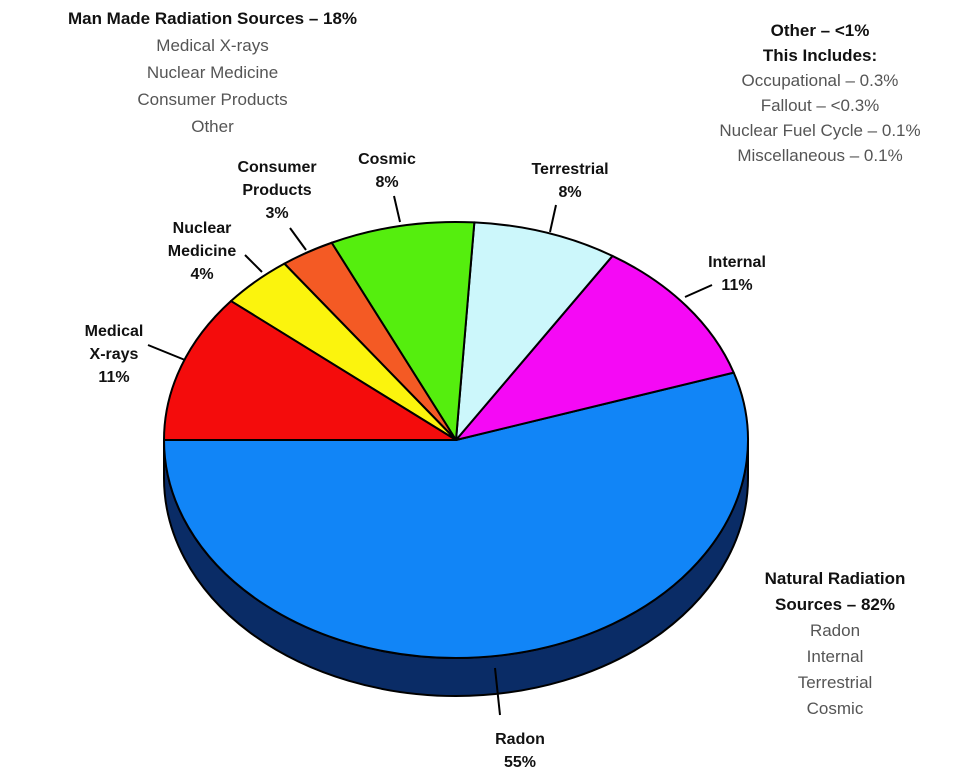 The height and width of the screenshot is (776, 959). What do you see at coordinates (820, 155) in the screenshot?
I see `other-item: Miscellaneous – 0.1%` at bounding box center [820, 155].